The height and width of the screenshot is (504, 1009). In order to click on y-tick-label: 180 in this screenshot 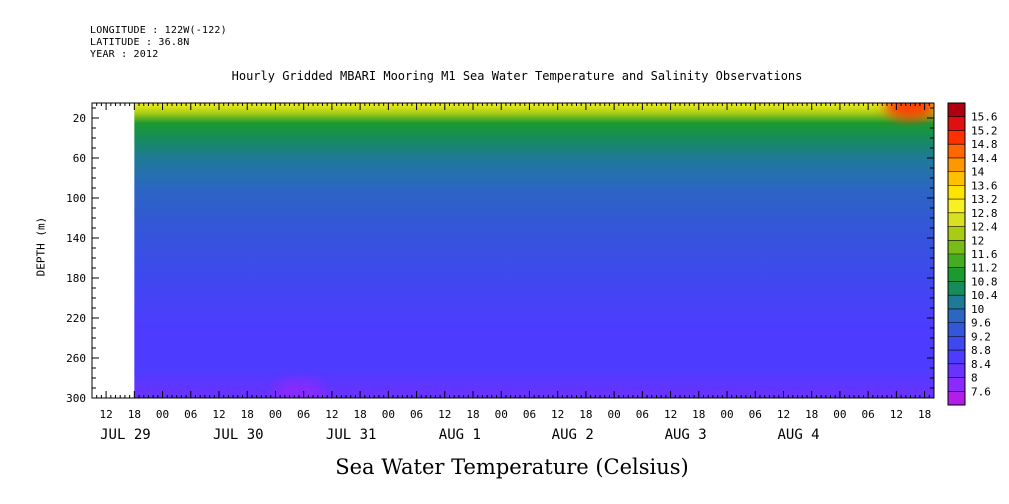, I will do `click(76, 278)`.